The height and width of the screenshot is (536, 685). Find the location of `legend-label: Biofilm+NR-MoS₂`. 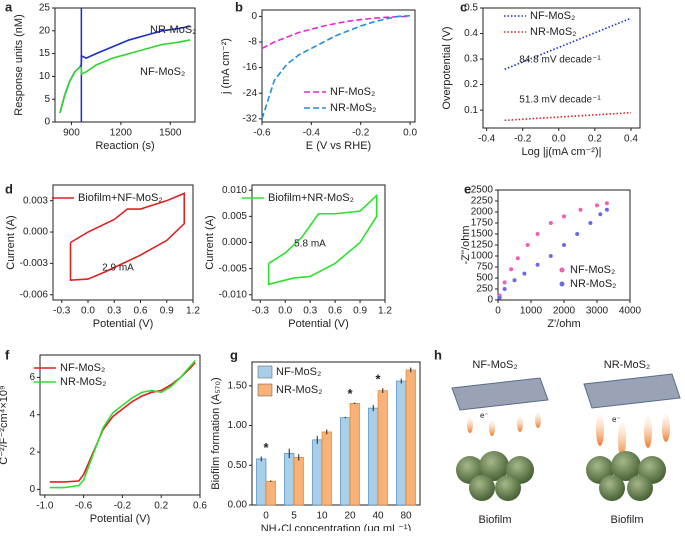

legend-label: Biofilm+NR-MoS₂ is located at coordinates (311, 198).